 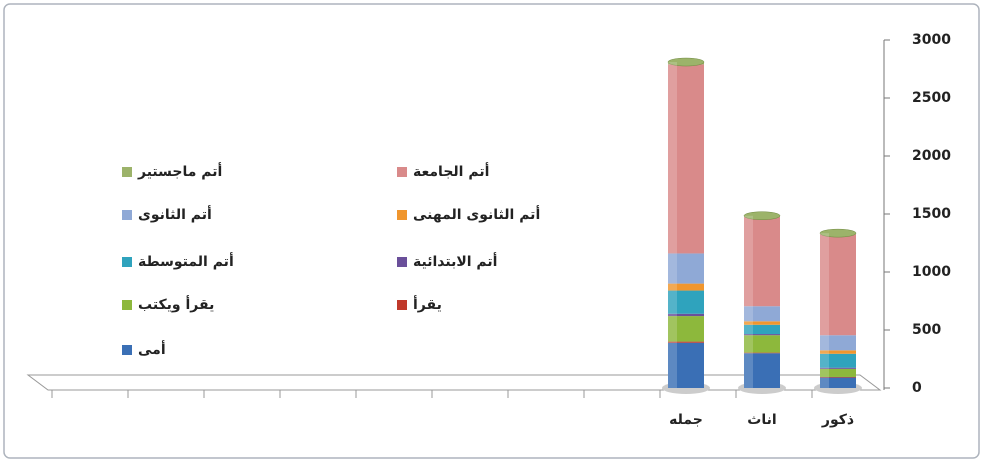 What do you see at coordinates (931, 272) in the screenshot?
I see `y-tick-label: 1000` at bounding box center [931, 272].